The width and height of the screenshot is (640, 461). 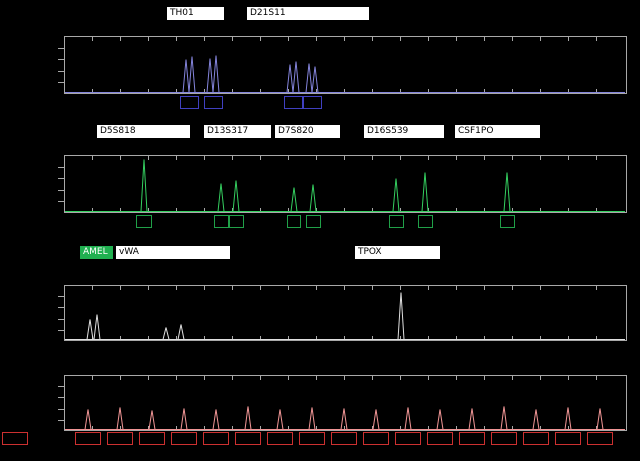 I want to click on trace-panel-blue, so click(x=342, y=65).